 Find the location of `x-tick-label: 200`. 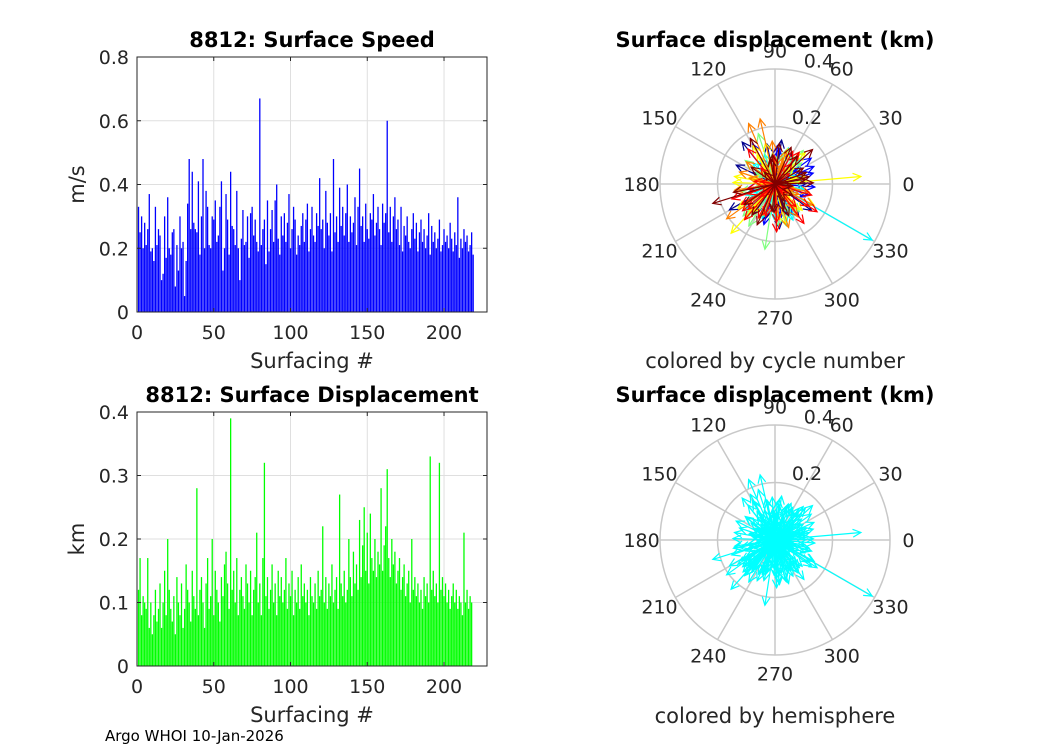

x-tick-label: 200 is located at coordinates (444, 687).